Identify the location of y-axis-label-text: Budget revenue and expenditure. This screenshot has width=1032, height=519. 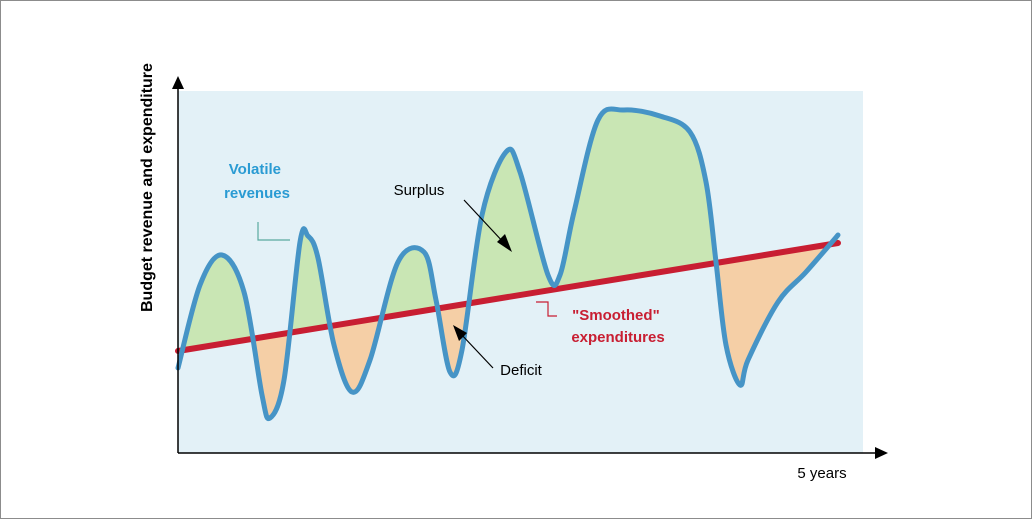
(147, 187).